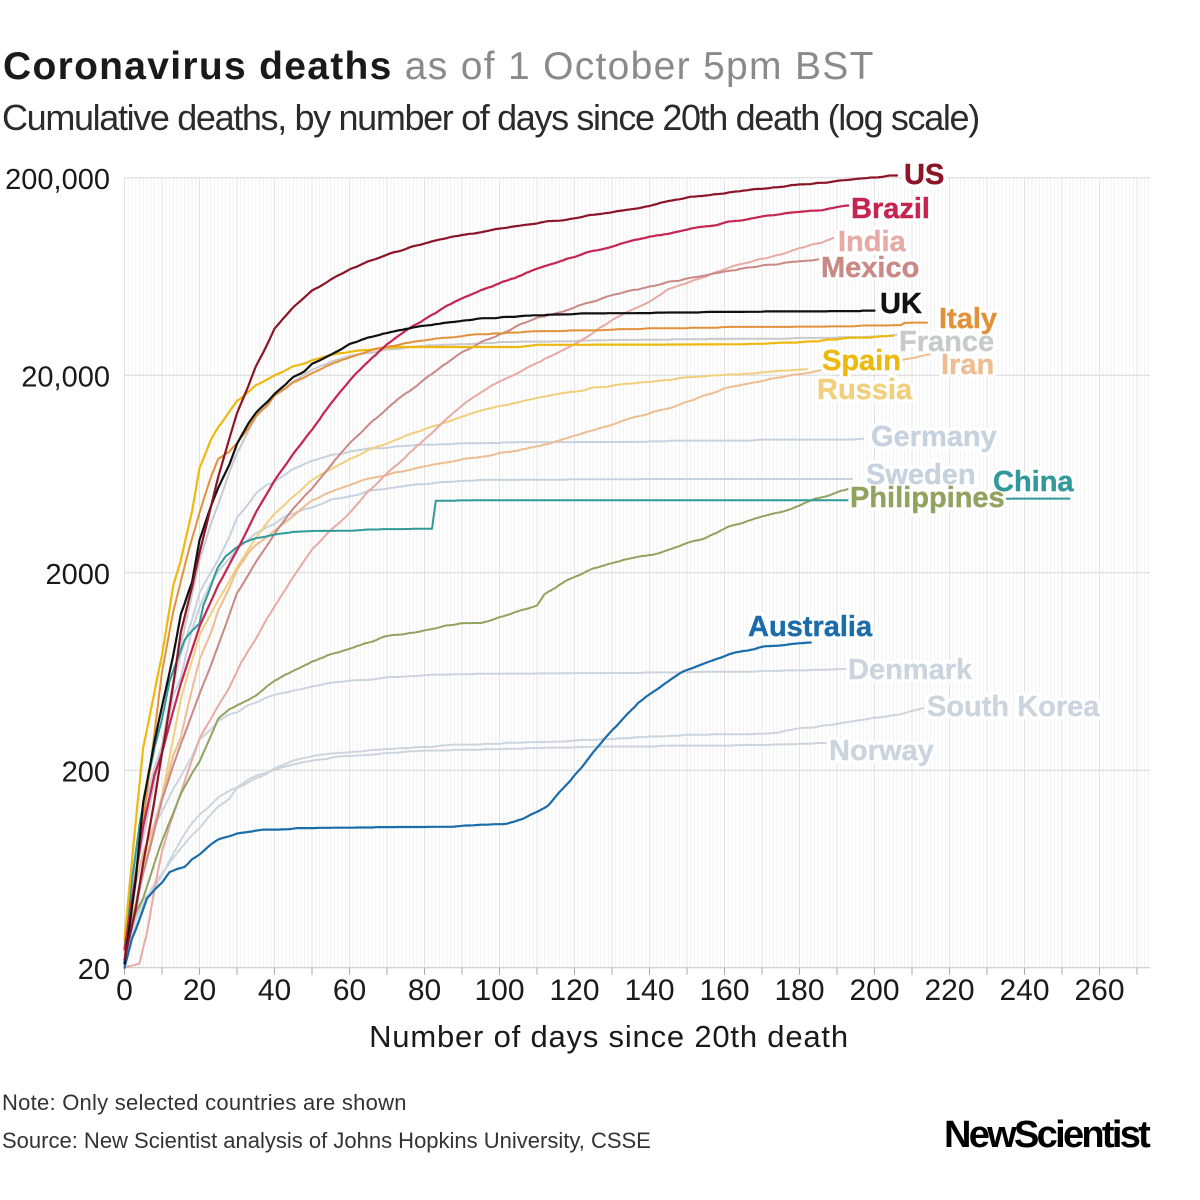  What do you see at coordinates (1033, 482) in the screenshot?
I see `svg-text: China` at bounding box center [1033, 482].